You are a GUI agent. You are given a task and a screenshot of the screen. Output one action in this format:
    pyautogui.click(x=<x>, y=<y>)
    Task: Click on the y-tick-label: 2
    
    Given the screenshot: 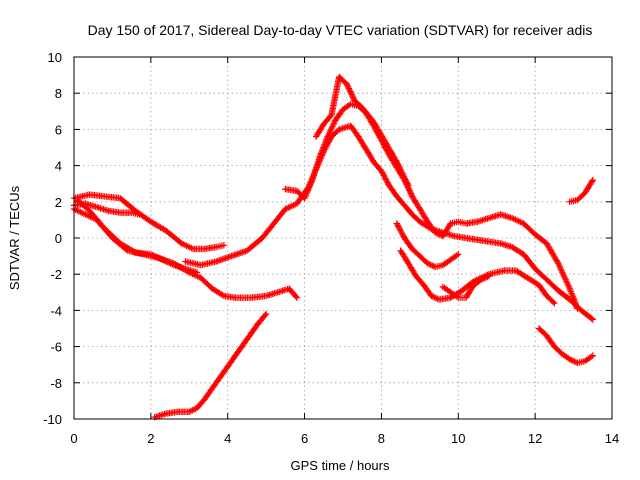 What is the action you would take?
    pyautogui.click(x=58, y=202)
    